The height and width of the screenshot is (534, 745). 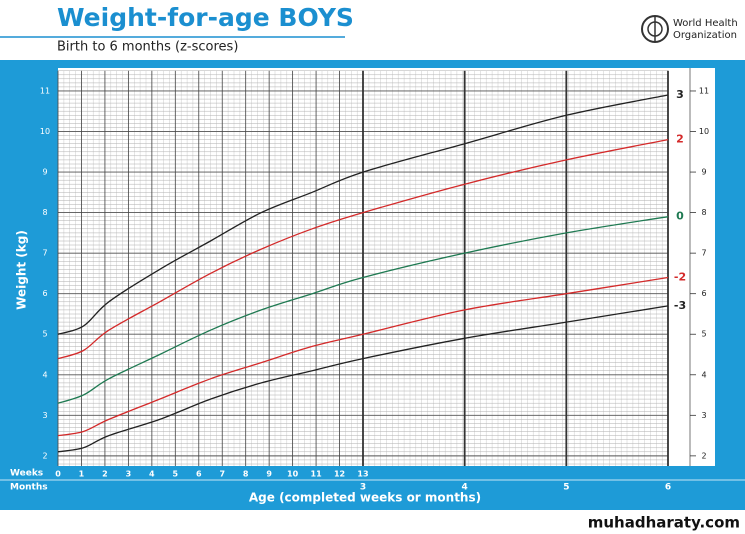 I want to click on weeks-label: Weeks, so click(x=26, y=474).